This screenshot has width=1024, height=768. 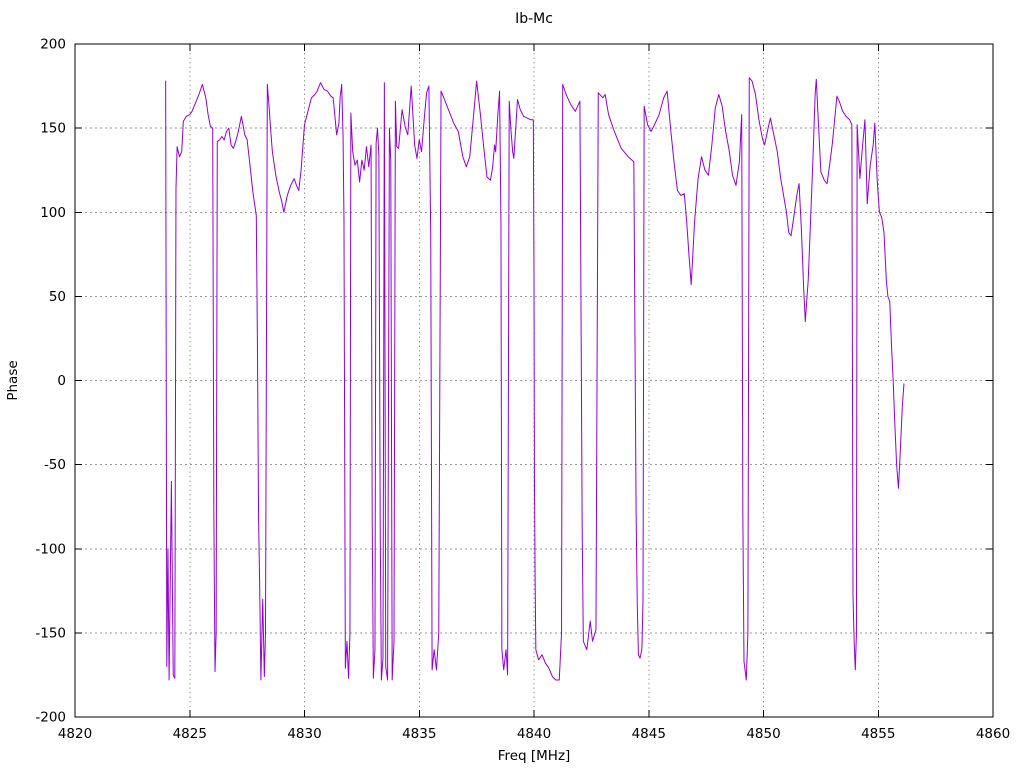 What do you see at coordinates (13, 380) in the screenshot?
I see `y-axis-label: Phase` at bounding box center [13, 380].